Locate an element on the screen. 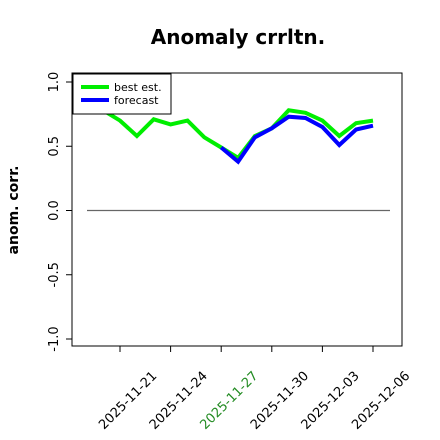 This screenshot has height=440, width=440. y-tick-label: 0.5 is located at coordinates (54, 146).